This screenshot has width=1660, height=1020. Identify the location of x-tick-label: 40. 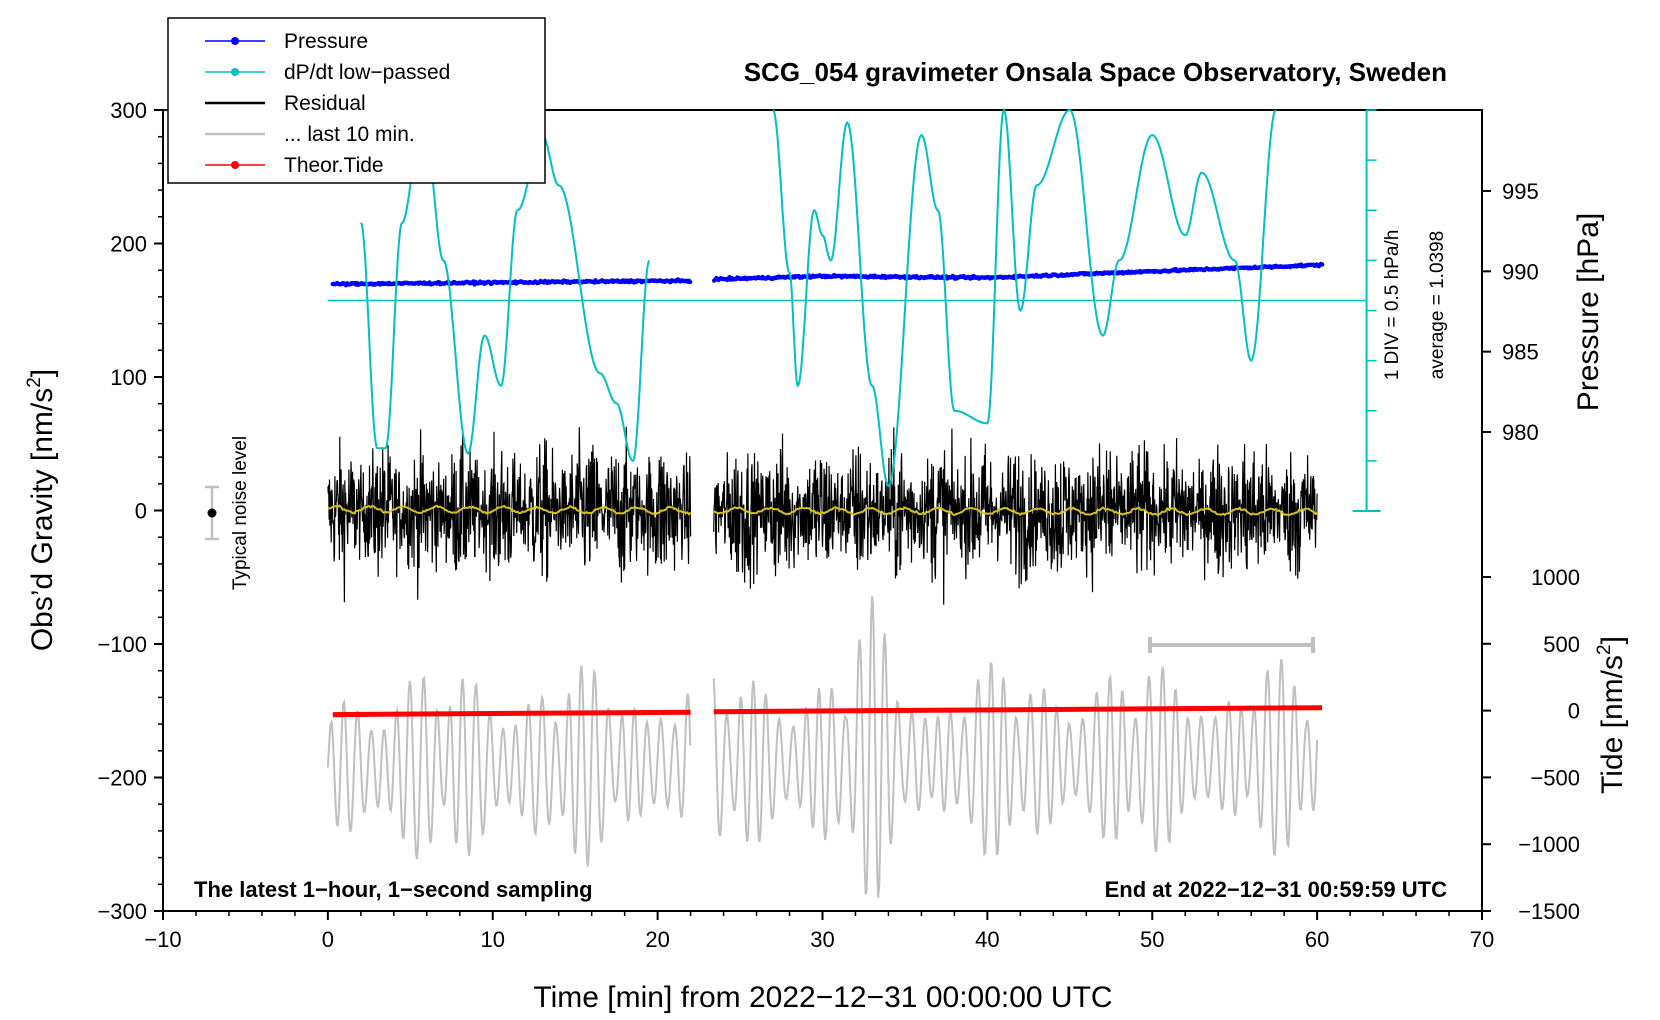
(987, 939).